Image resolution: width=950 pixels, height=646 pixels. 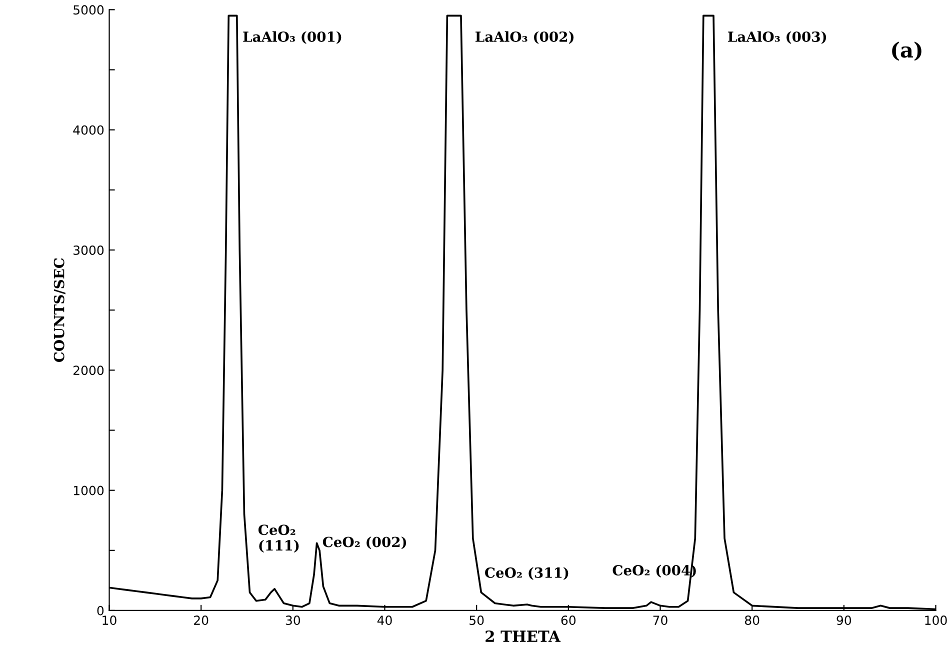 What do you see at coordinates (660, 621) in the screenshot?
I see `x-tick-label: 70` at bounding box center [660, 621].